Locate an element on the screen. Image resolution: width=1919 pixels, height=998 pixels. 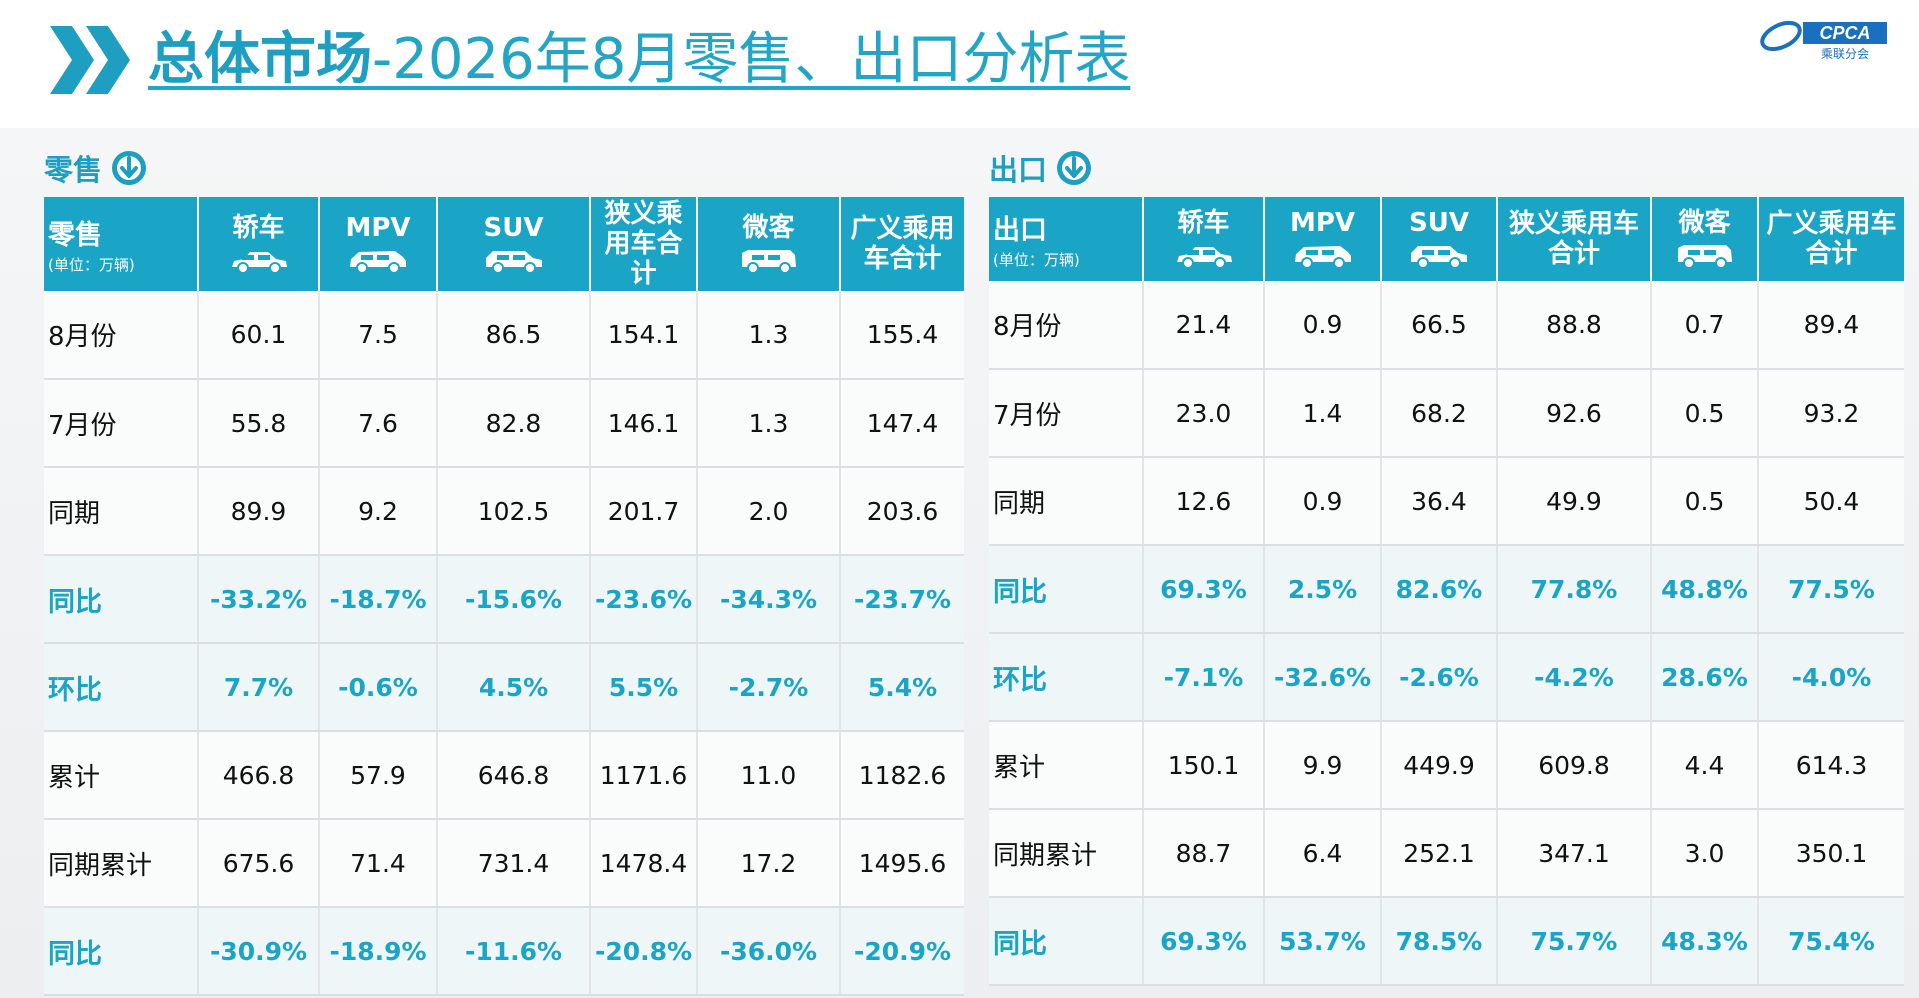
table-cell: 55.8 is located at coordinates (259, 423).